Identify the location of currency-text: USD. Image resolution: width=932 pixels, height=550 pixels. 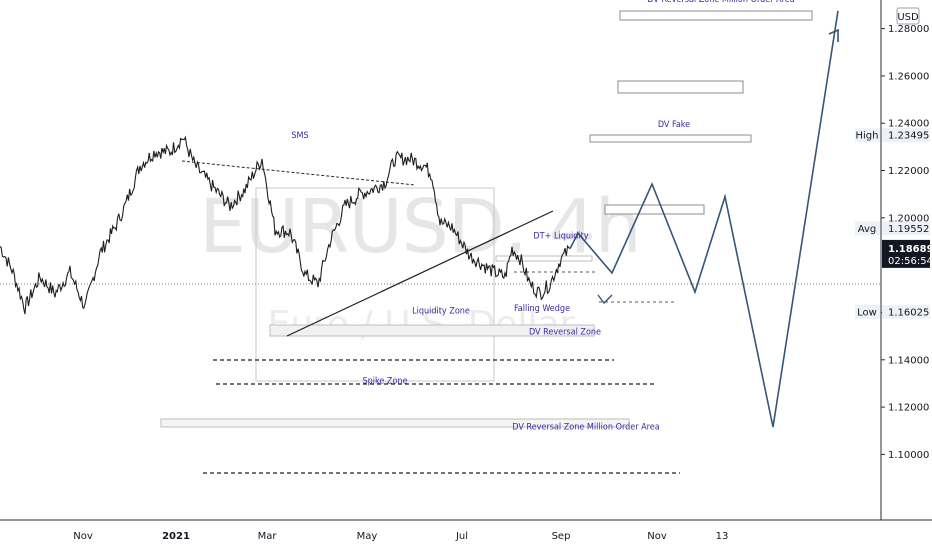
(908, 17).